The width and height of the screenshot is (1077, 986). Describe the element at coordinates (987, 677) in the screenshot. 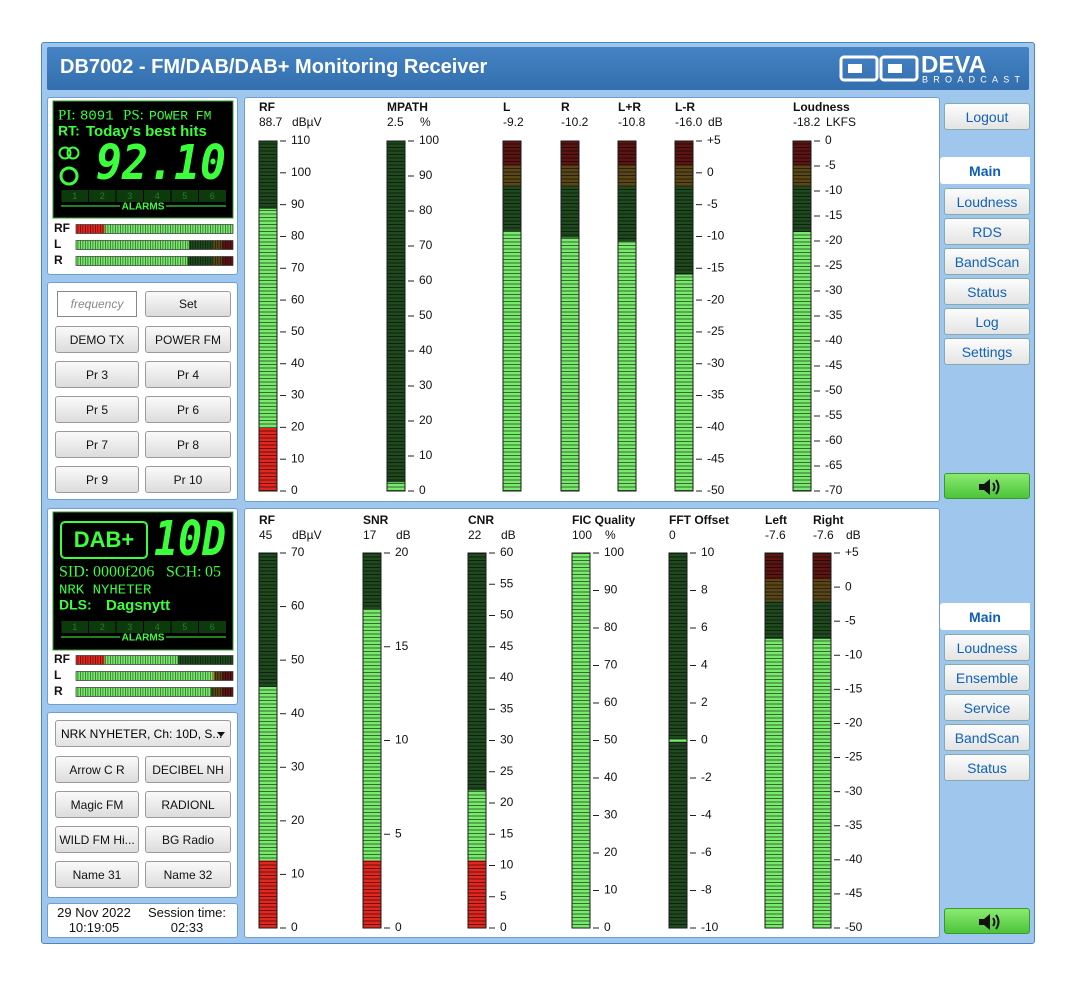

I see `tab-button: Ensemble` at that location.